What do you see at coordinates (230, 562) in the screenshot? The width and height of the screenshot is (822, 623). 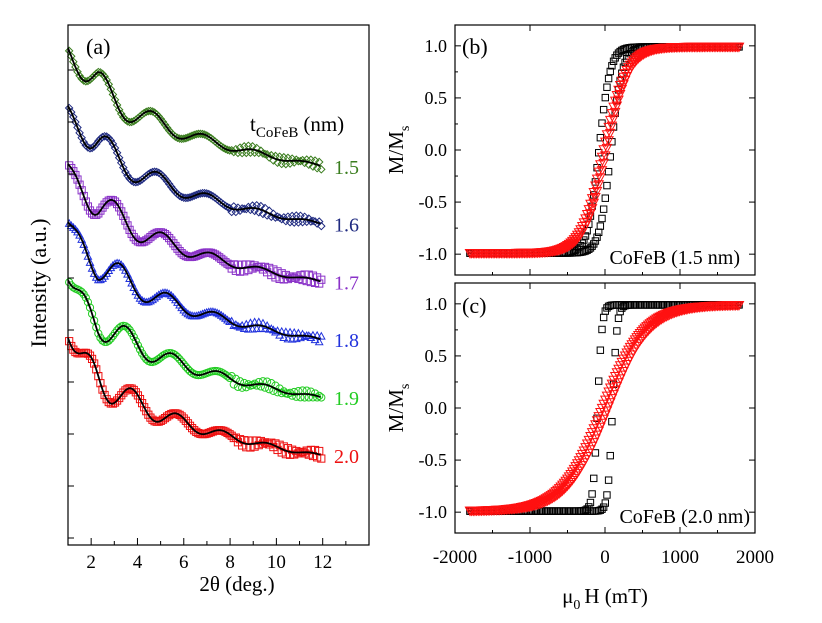 I see `x-tick-label: 8` at bounding box center [230, 562].